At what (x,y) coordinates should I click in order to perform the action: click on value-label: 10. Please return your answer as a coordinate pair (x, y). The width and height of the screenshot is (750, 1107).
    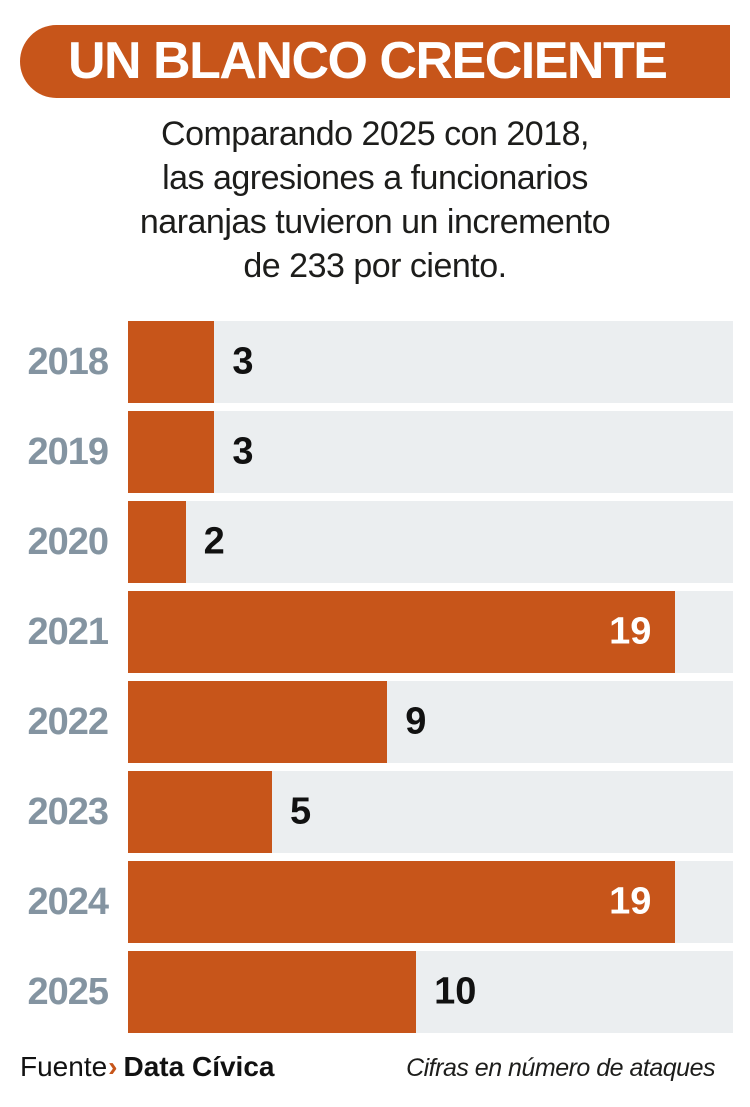
    Looking at the image, I should click on (455, 991).